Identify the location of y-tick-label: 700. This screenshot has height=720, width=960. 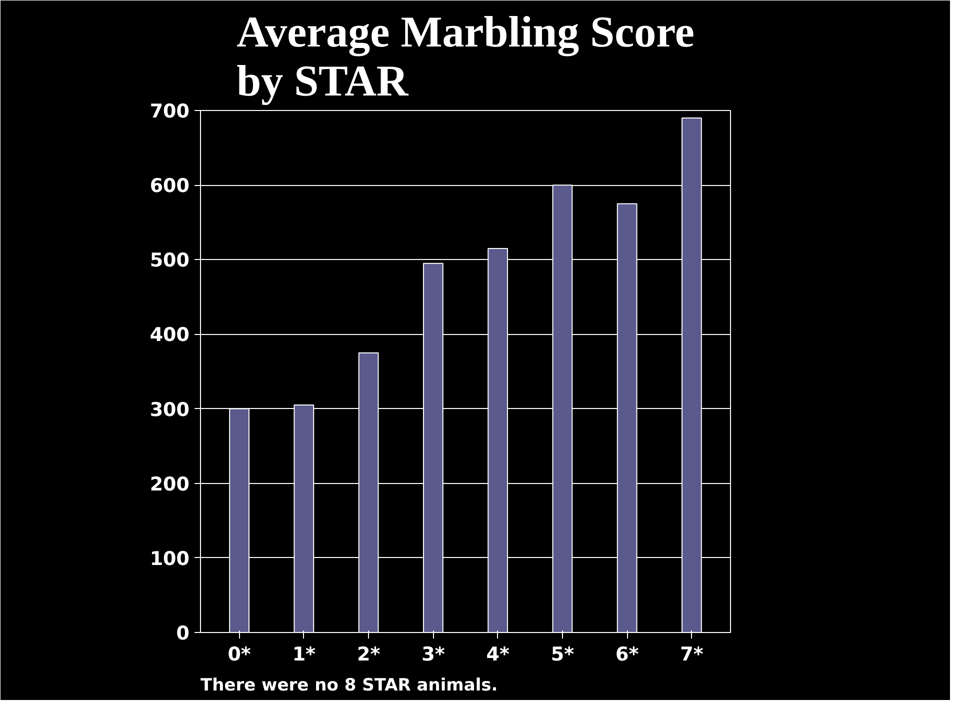
(170, 111).